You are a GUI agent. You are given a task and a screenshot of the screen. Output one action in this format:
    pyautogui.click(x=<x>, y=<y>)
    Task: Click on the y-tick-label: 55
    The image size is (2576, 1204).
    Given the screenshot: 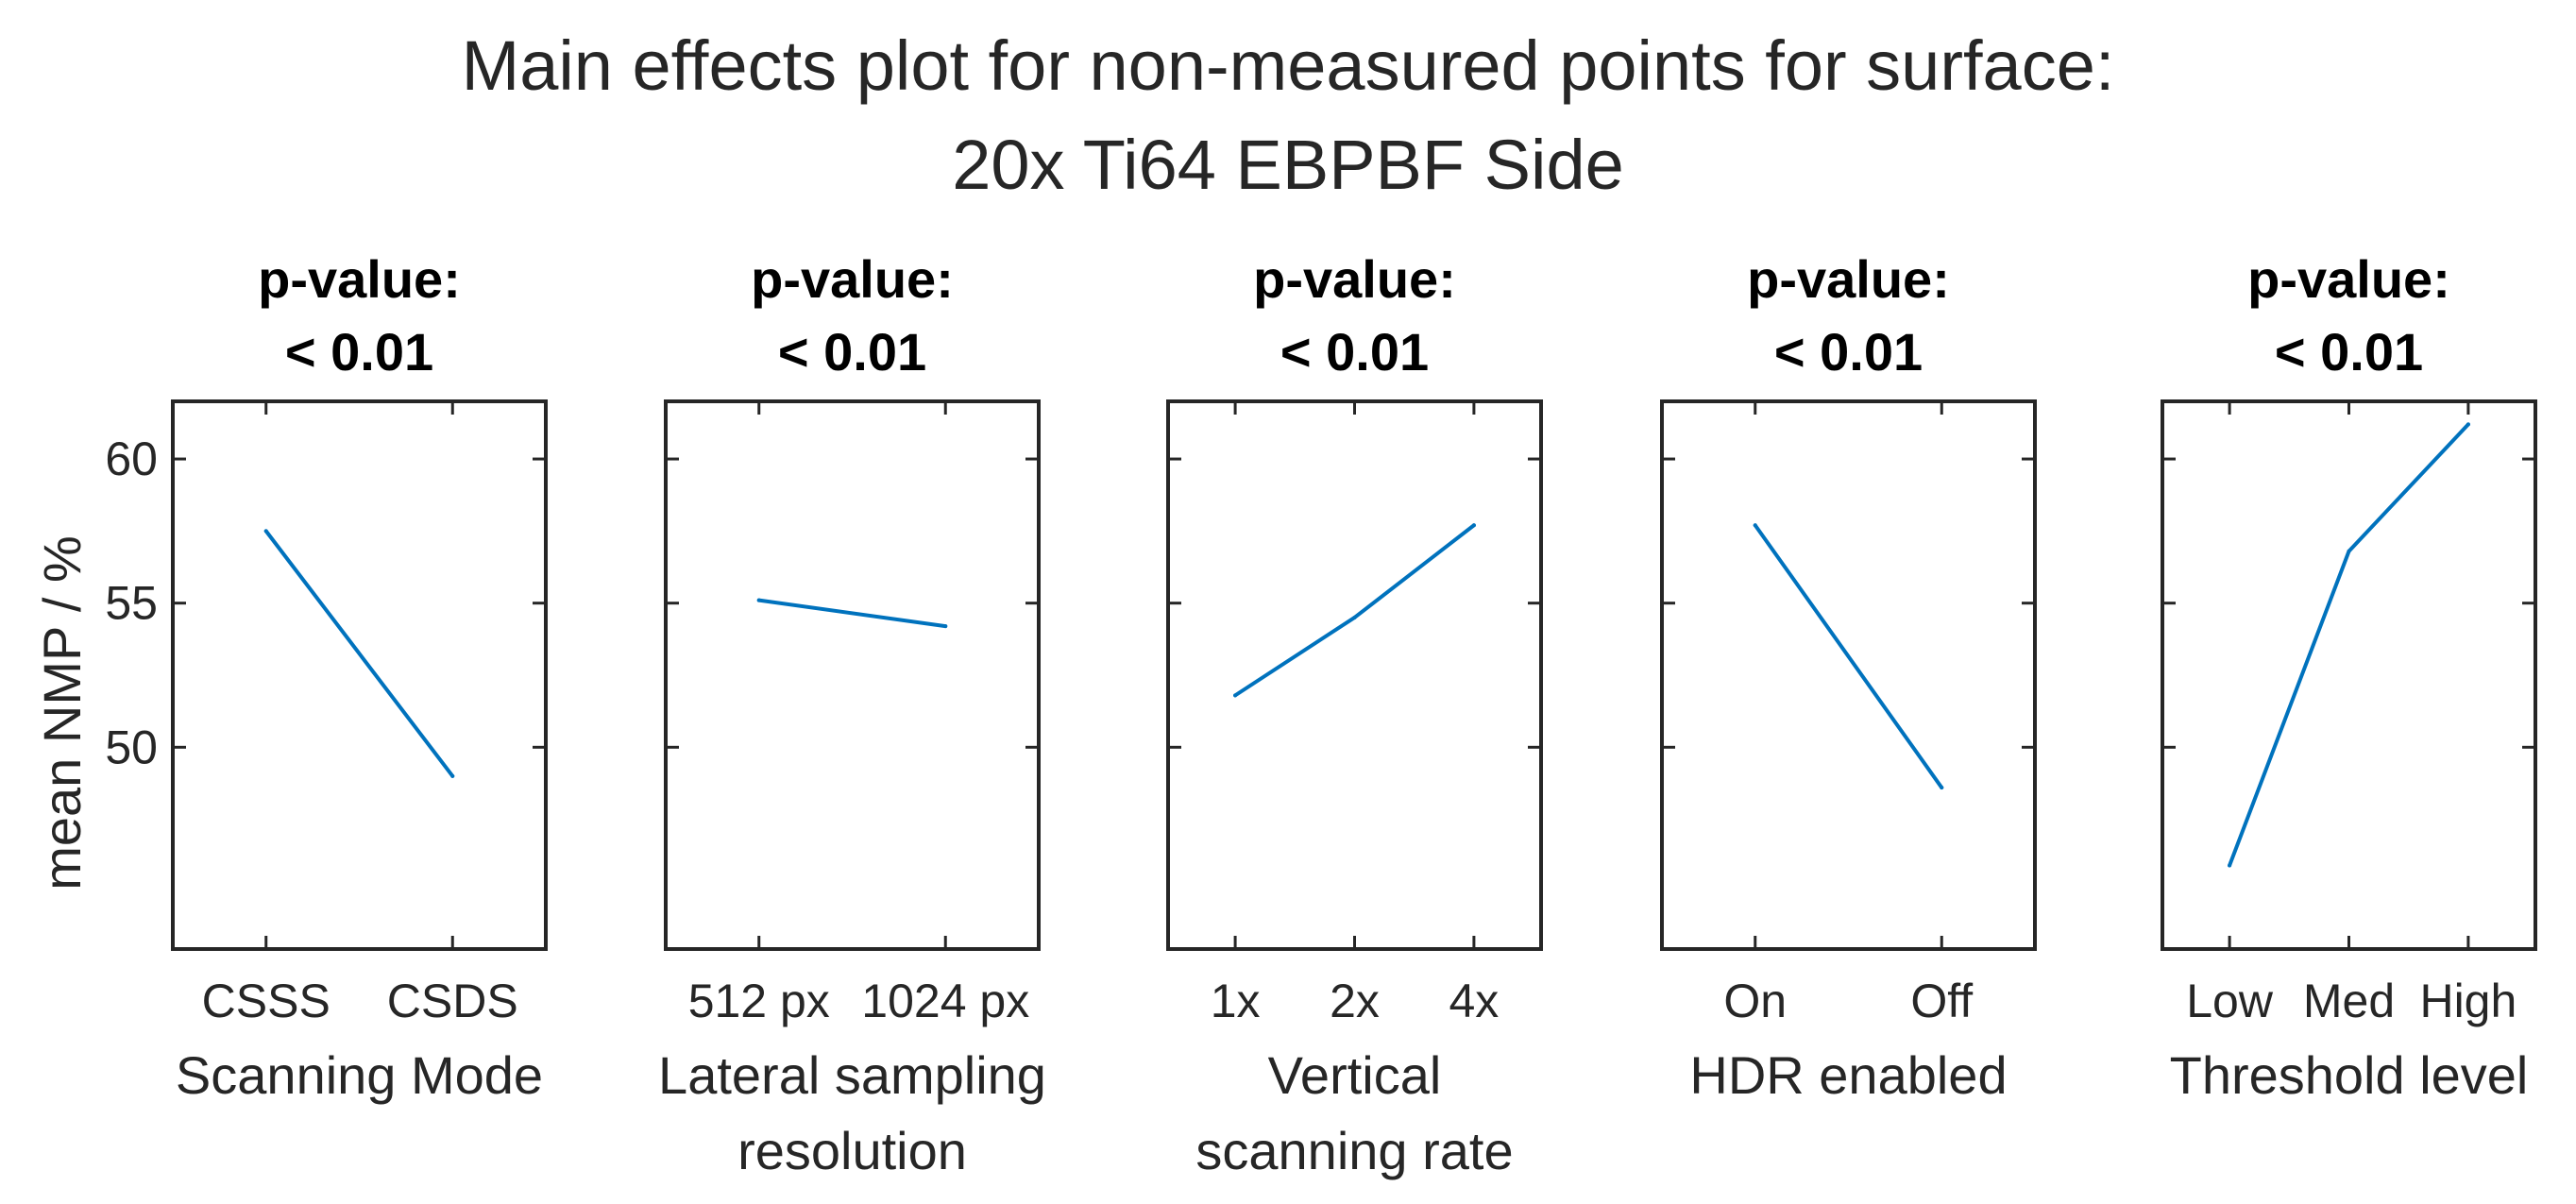 What is the action you would take?
    pyautogui.click(x=131, y=603)
    